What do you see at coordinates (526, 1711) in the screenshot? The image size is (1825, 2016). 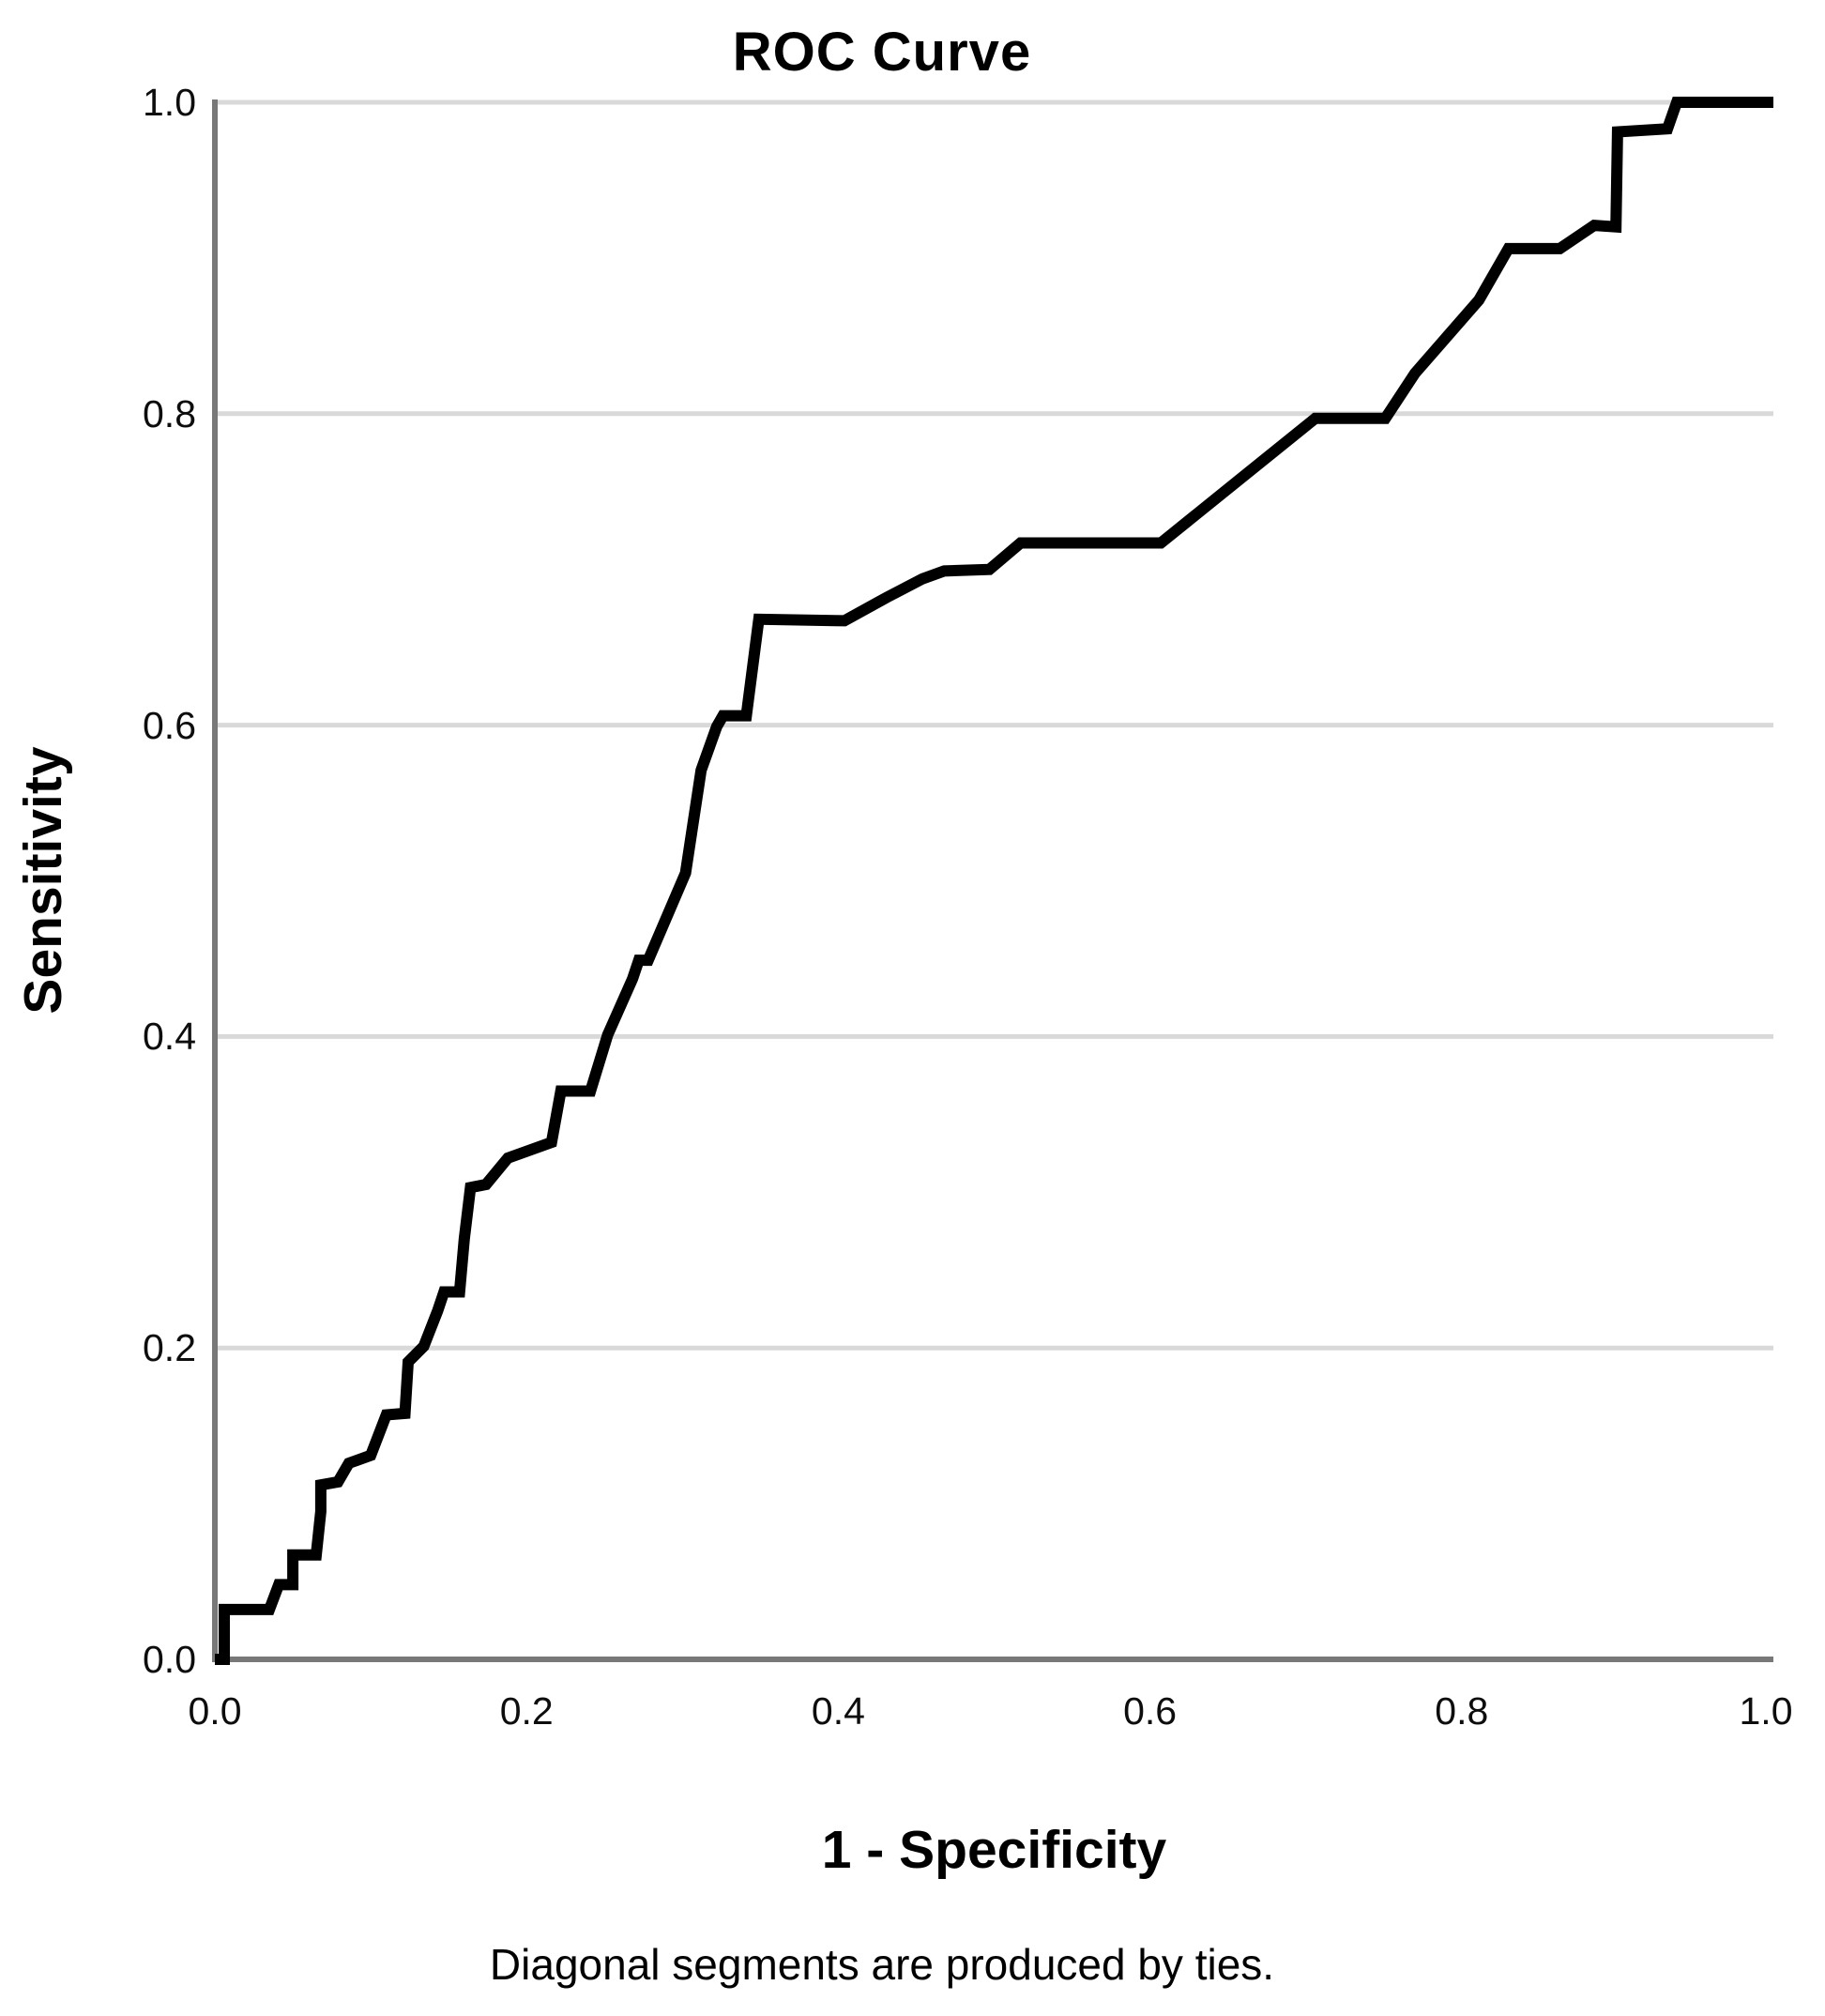 I see `x-tick-label-0.2: 0.2` at bounding box center [526, 1711].